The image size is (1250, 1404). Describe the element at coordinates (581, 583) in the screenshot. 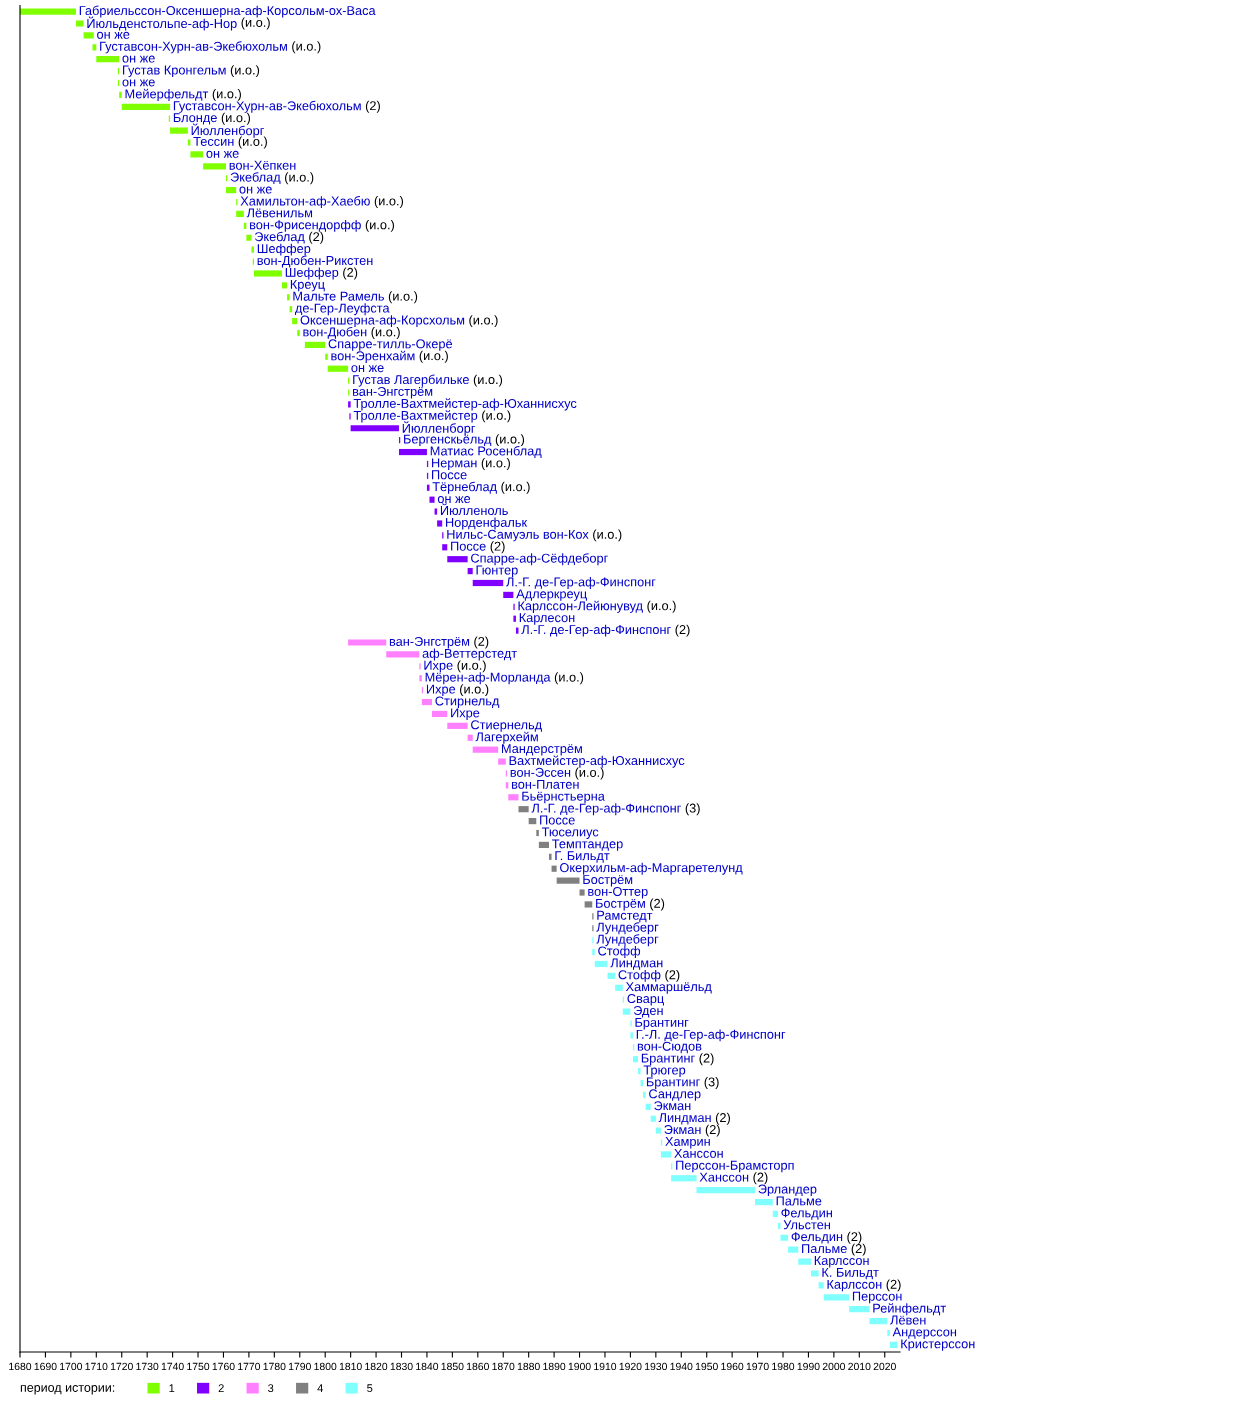

I see `y-tick-label: Л.-Г. де-Гер-аф-Финспонг` at that location.